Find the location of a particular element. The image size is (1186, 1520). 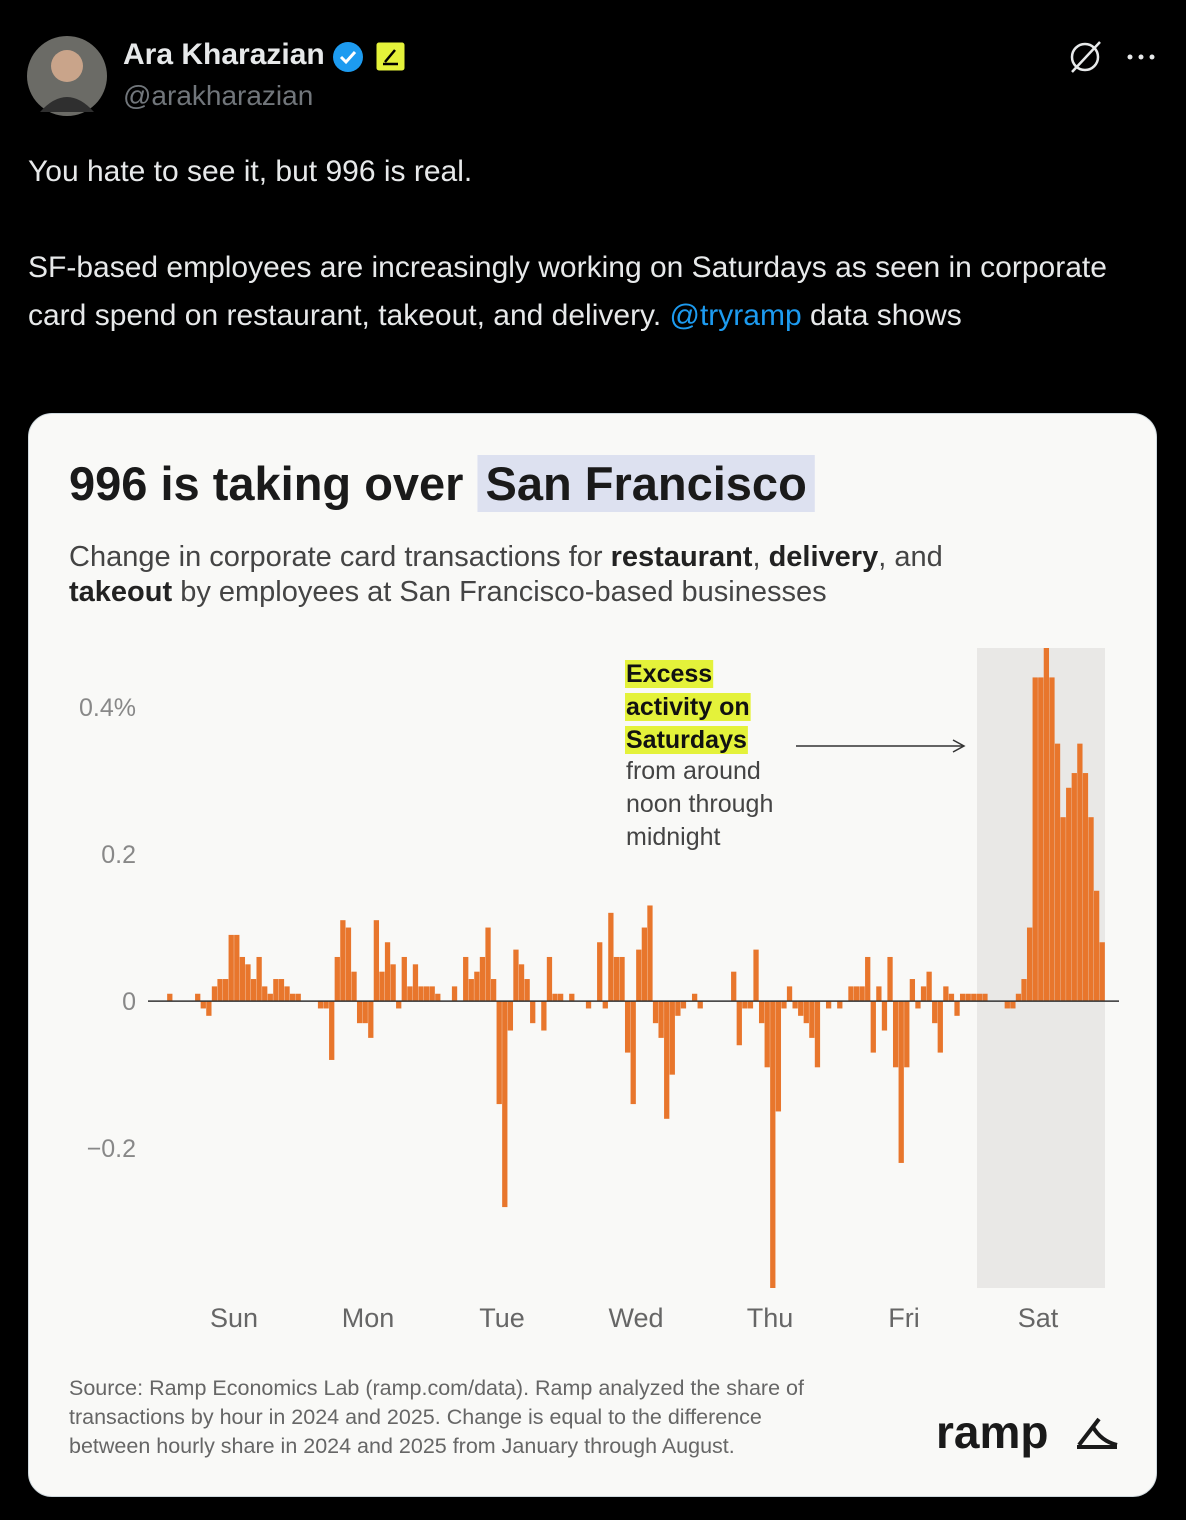

subtitle-part: , and is located at coordinates (910, 557).